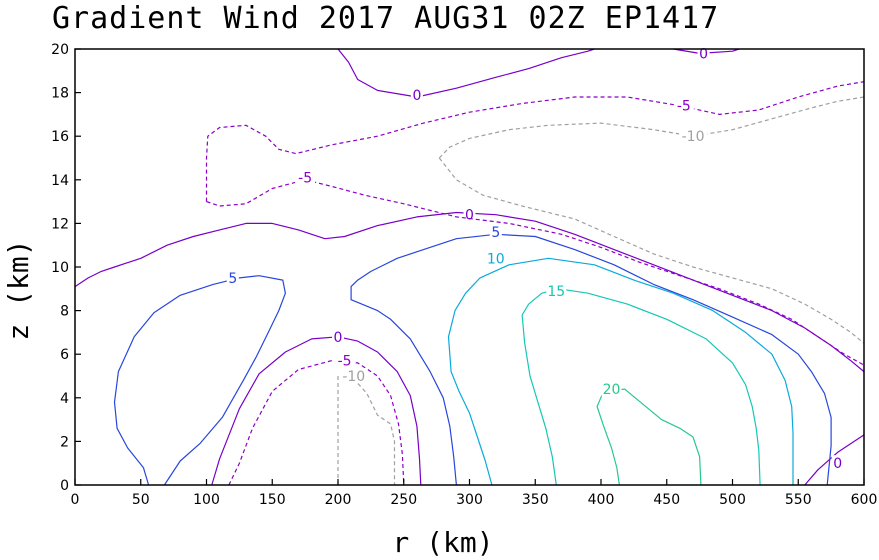 This screenshot has width=879, height=560. What do you see at coordinates (60, 224) in the screenshot?
I see `y-tick-label: 12` at bounding box center [60, 224].